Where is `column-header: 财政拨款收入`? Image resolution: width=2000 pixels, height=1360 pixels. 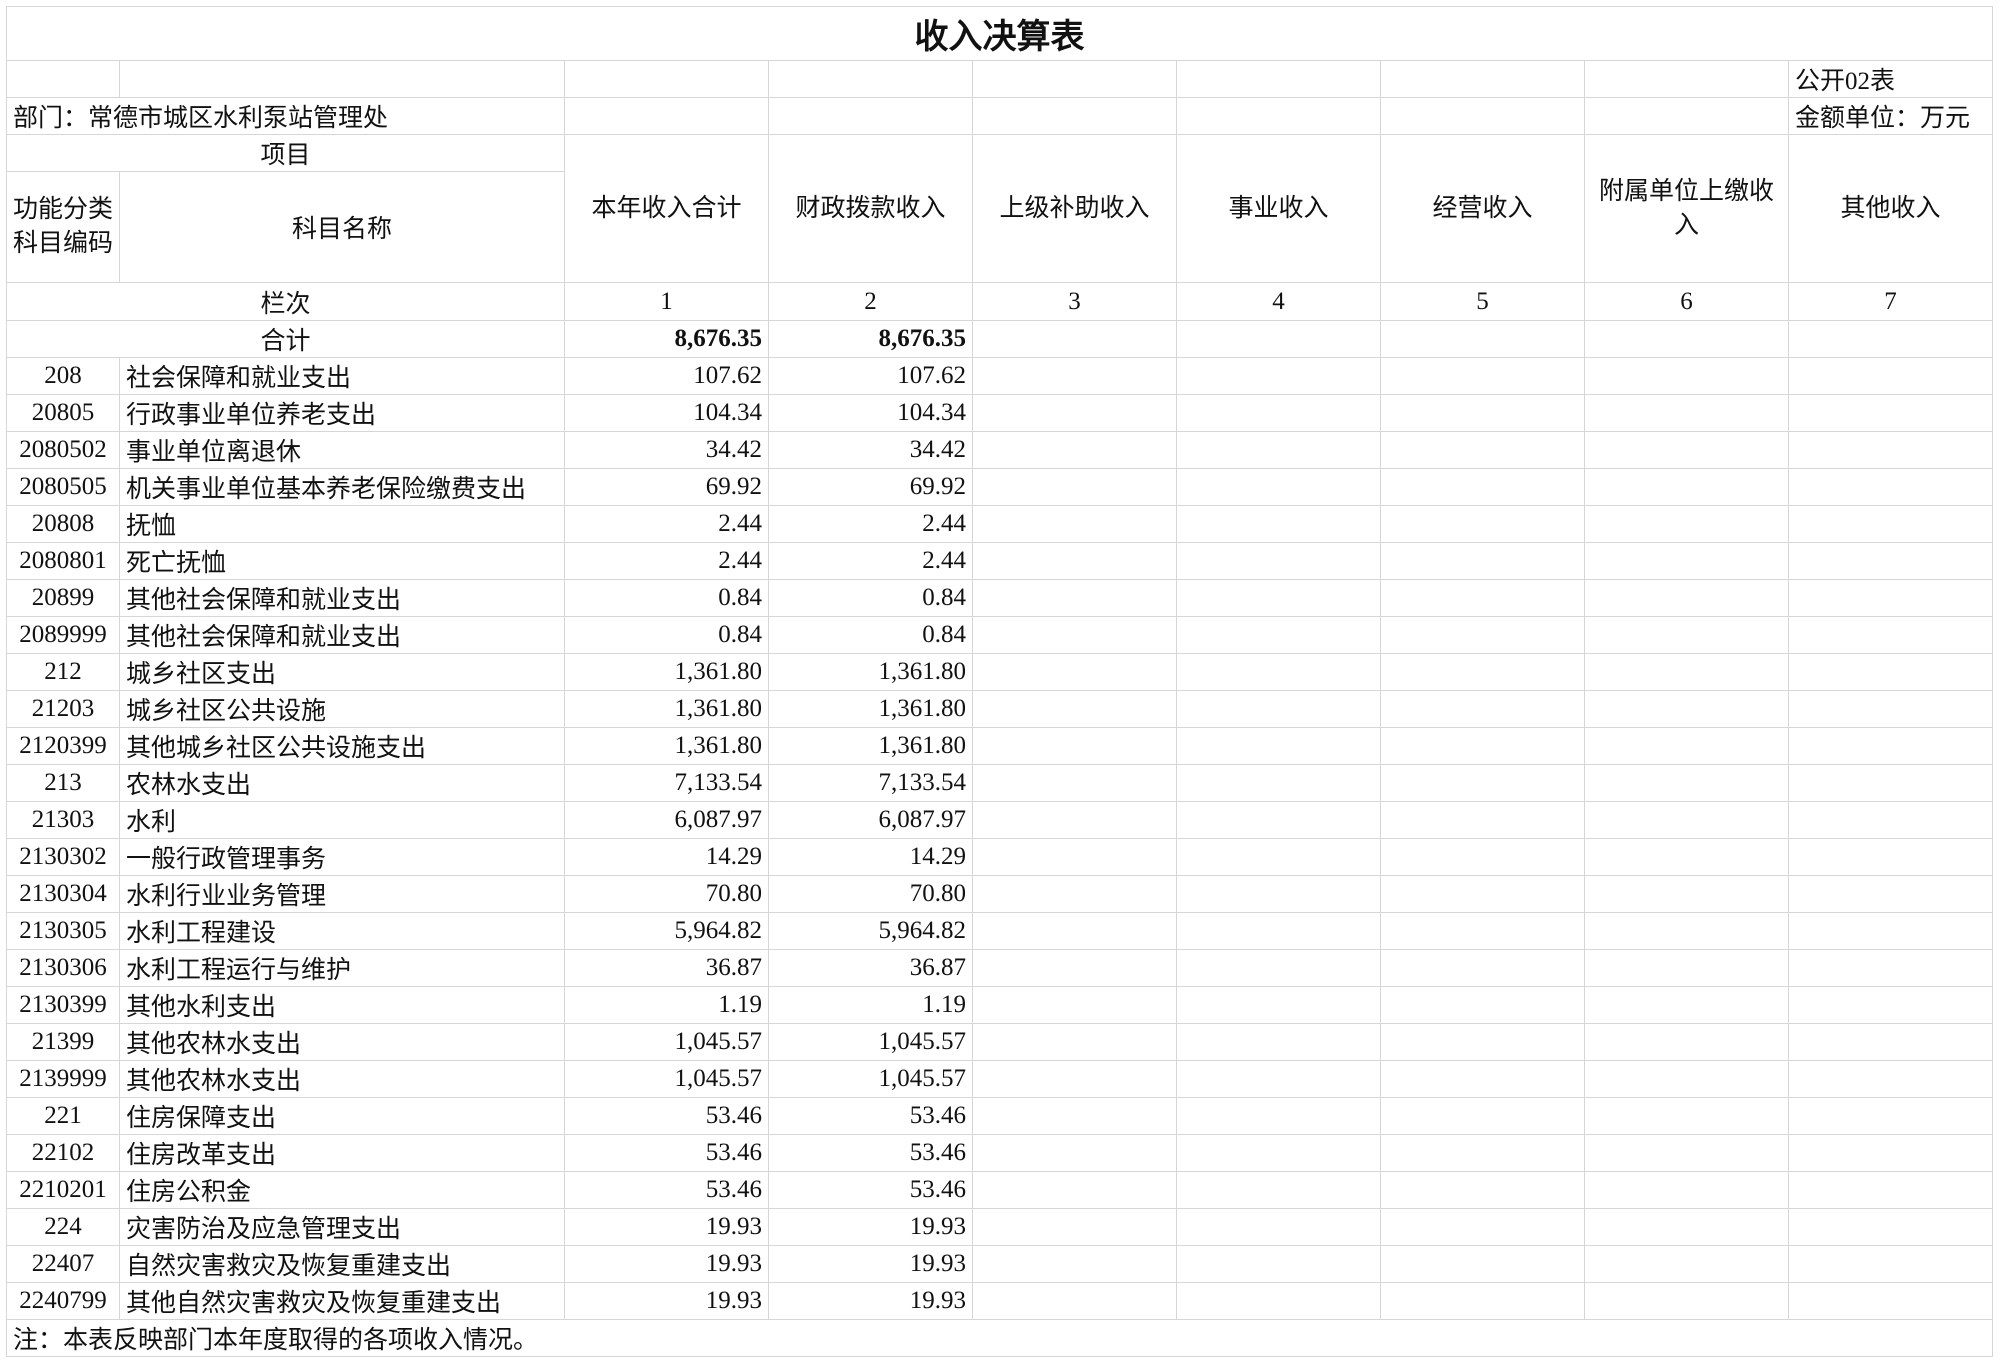 column-header: 财政拨款收入 is located at coordinates (870, 208).